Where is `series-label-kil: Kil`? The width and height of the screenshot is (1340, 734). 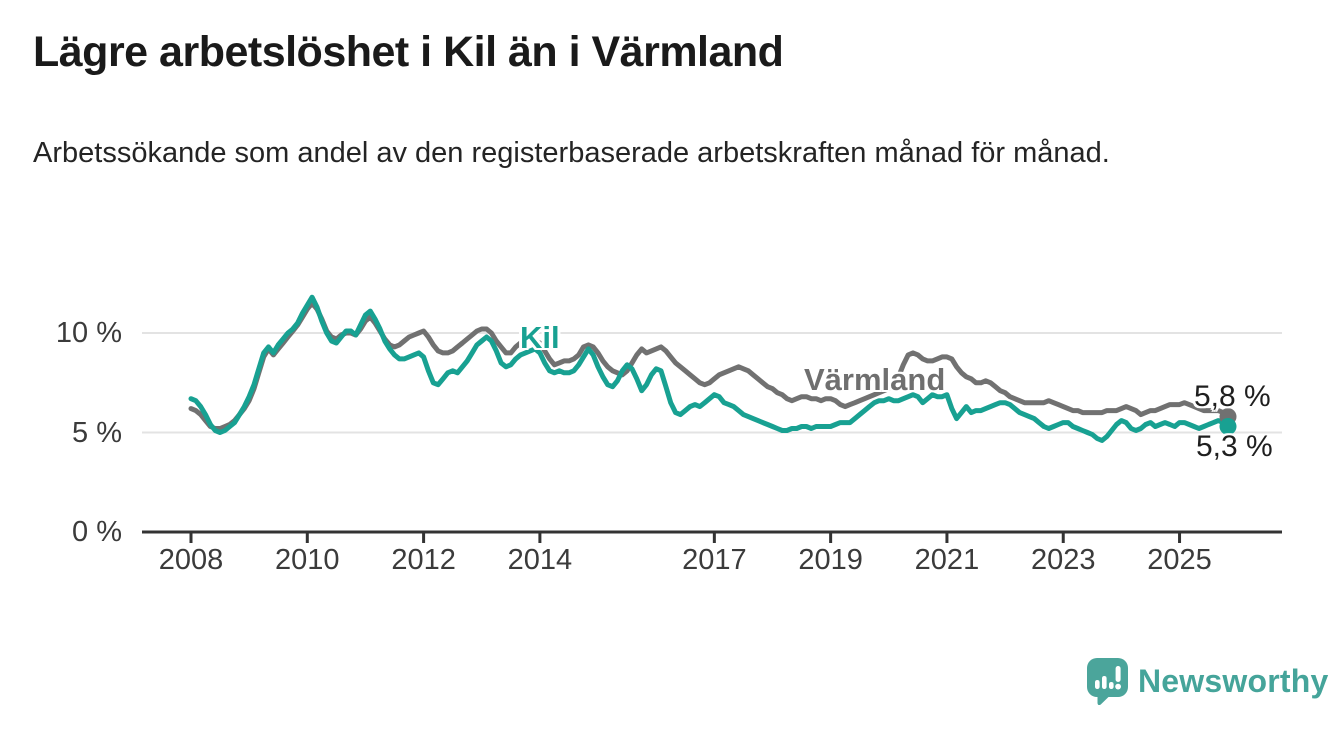
series-label-kil: Kil is located at coordinates (540, 337).